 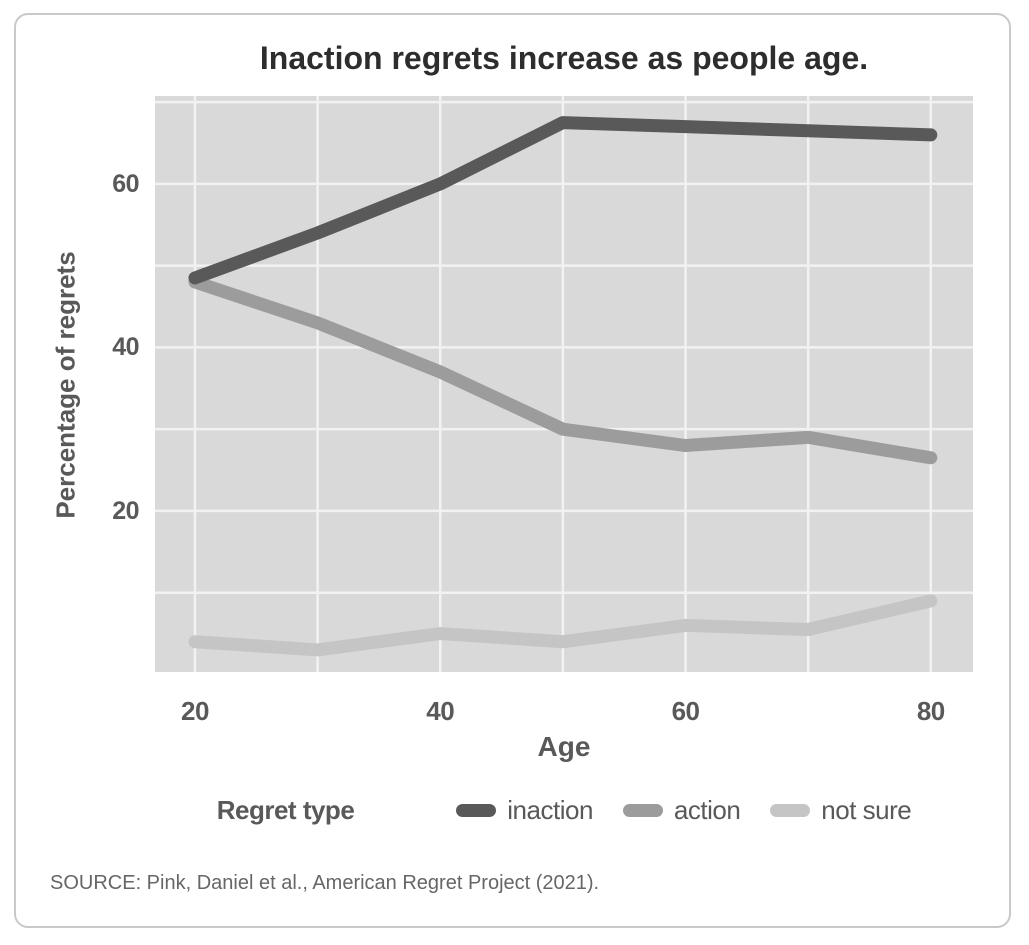 I want to click on y-tick-label: 40, so click(x=125, y=347).